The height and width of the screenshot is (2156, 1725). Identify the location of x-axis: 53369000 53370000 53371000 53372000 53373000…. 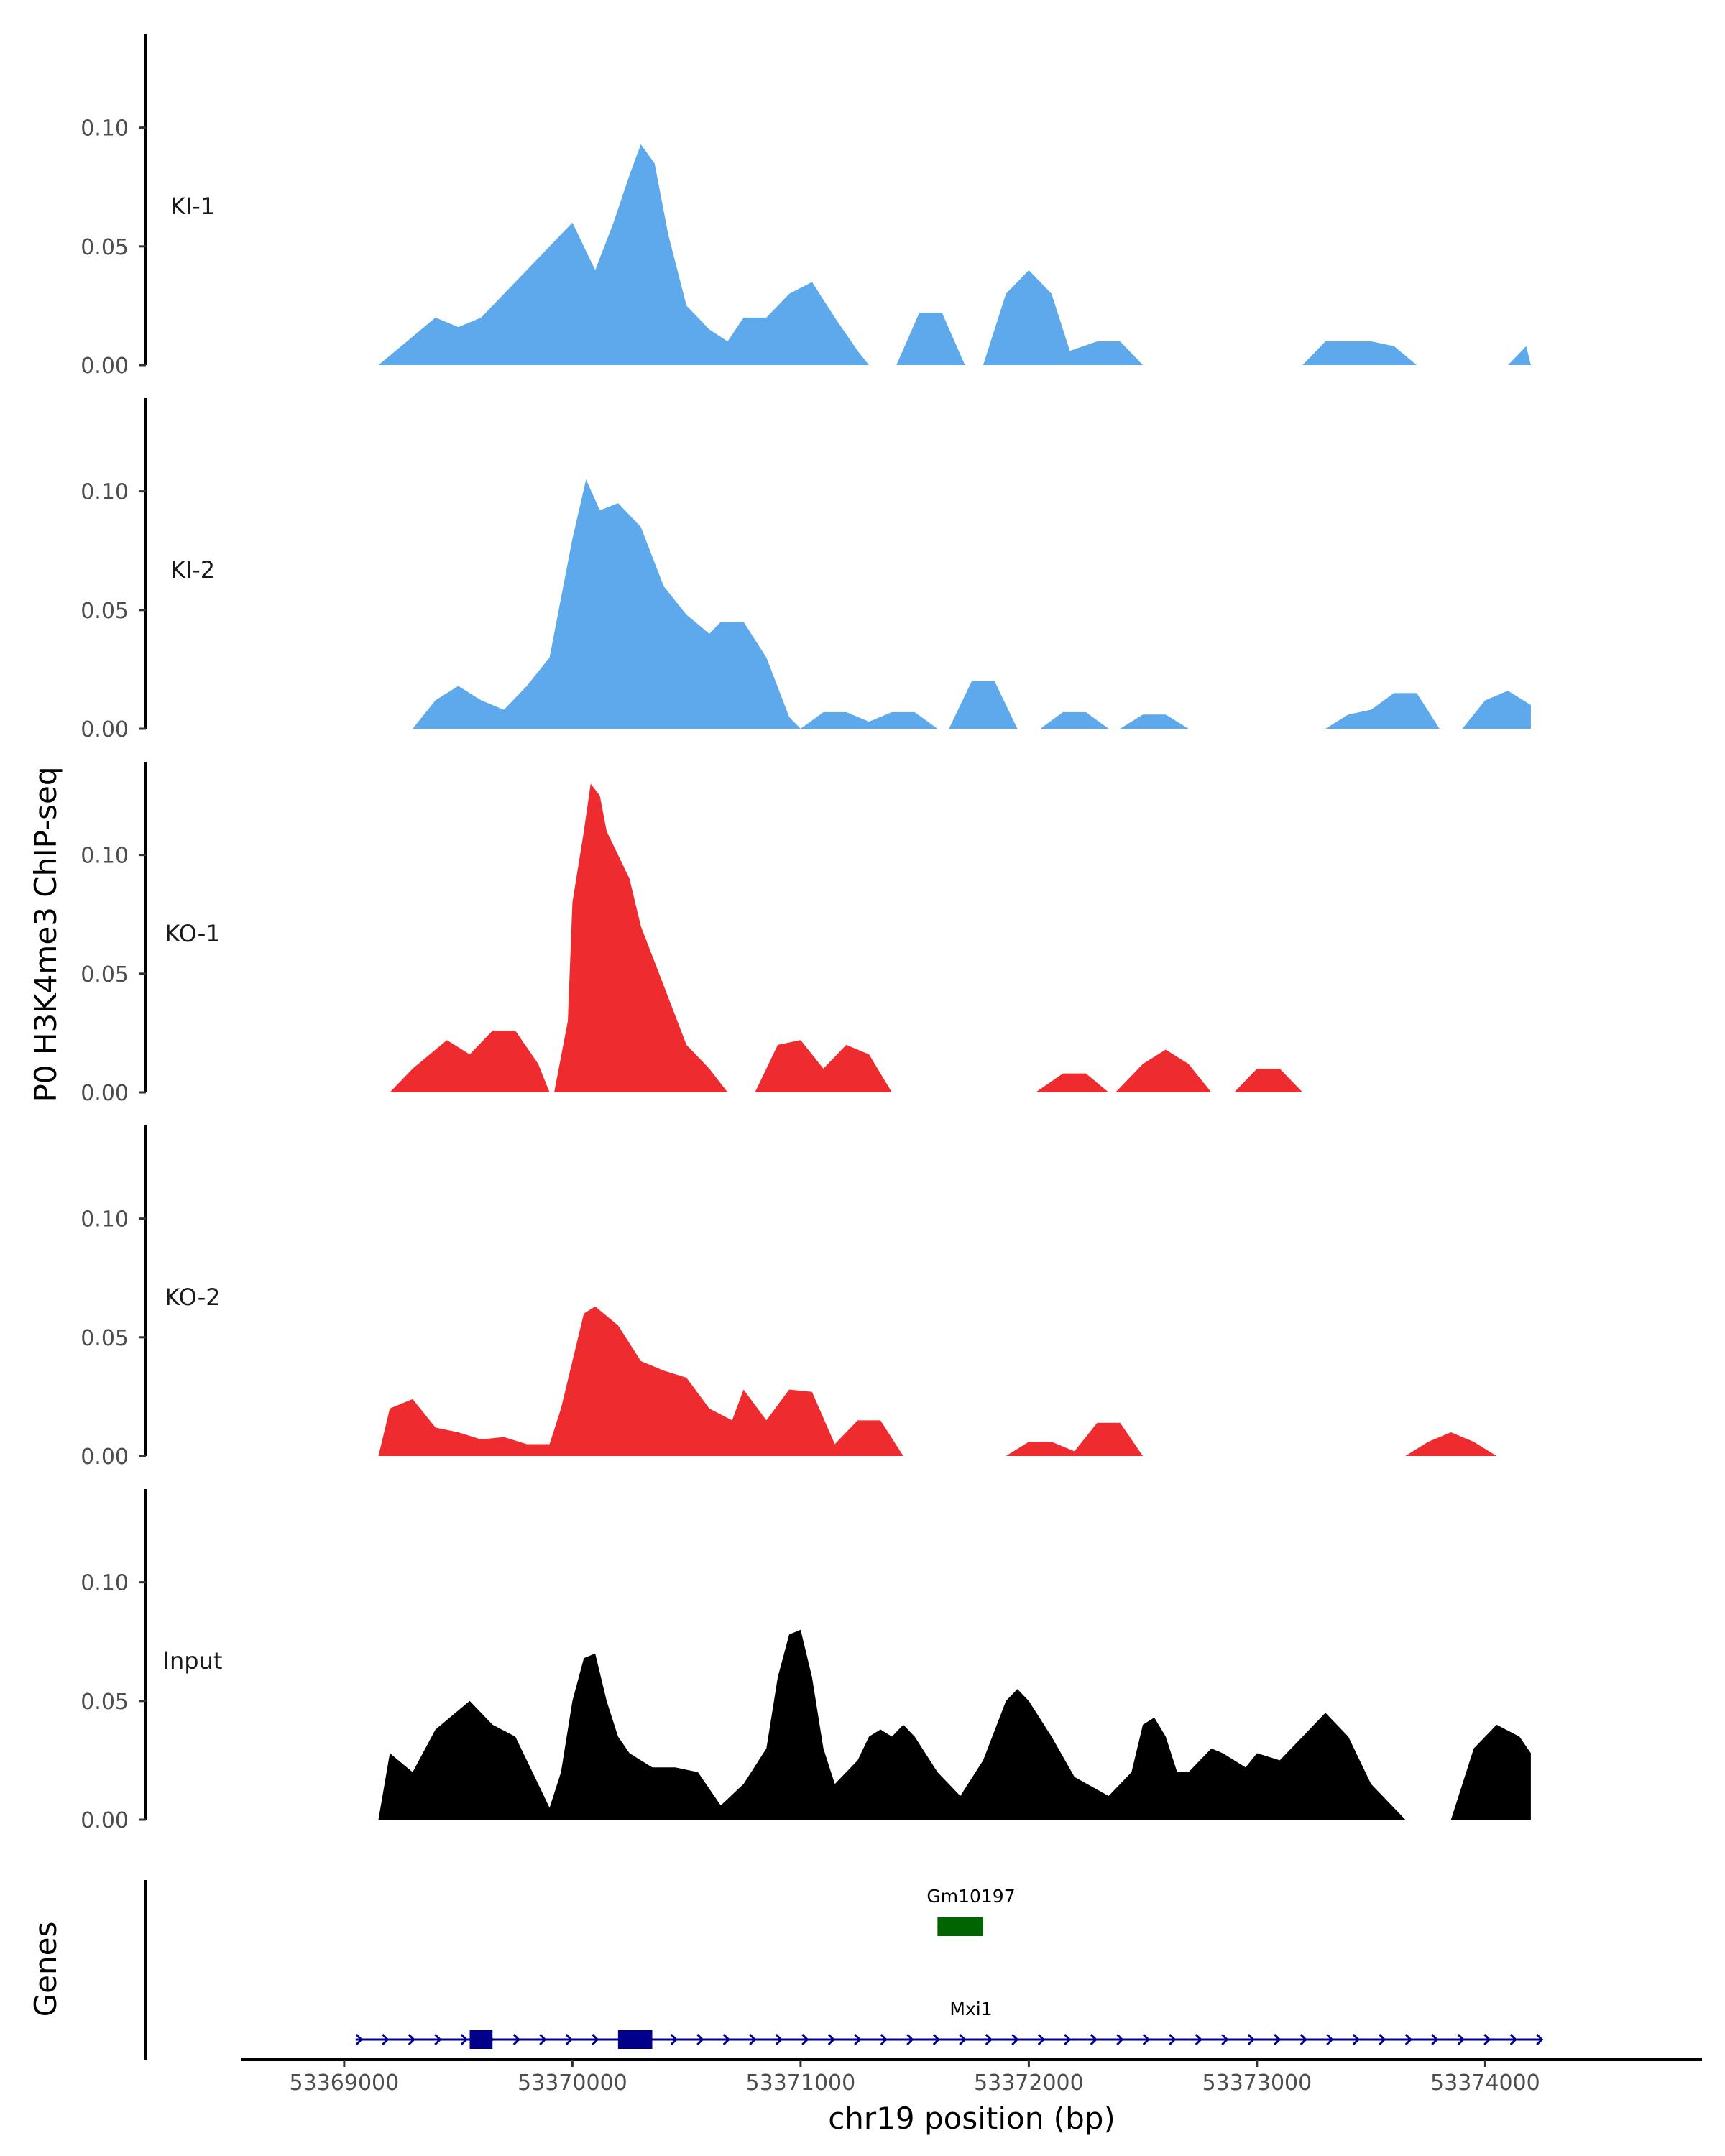
(972, 2097).